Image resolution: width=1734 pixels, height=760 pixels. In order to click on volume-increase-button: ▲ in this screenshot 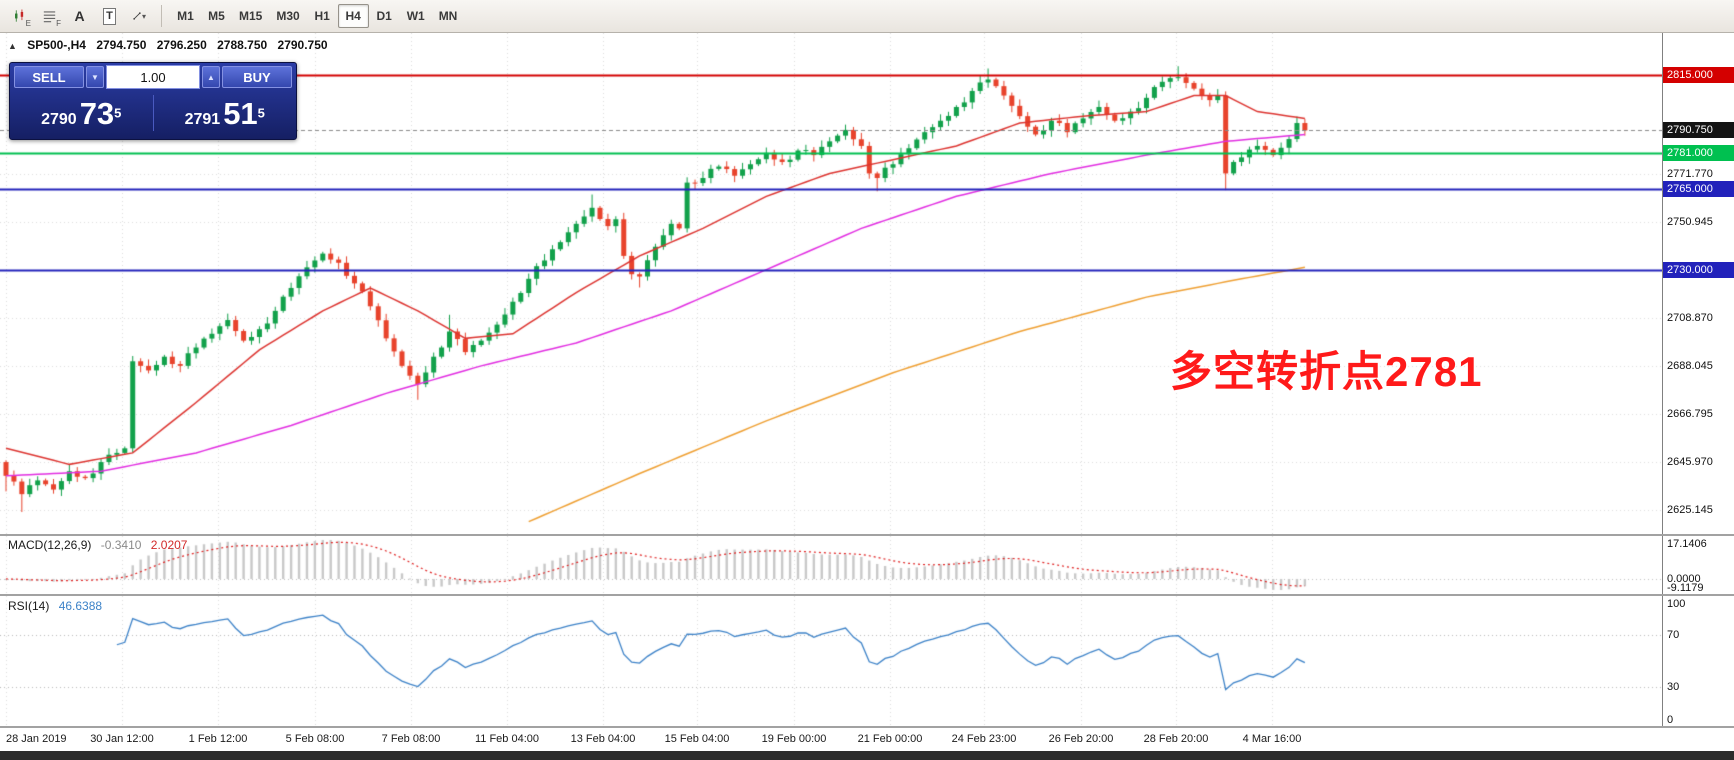, I will do `click(211, 77)`.